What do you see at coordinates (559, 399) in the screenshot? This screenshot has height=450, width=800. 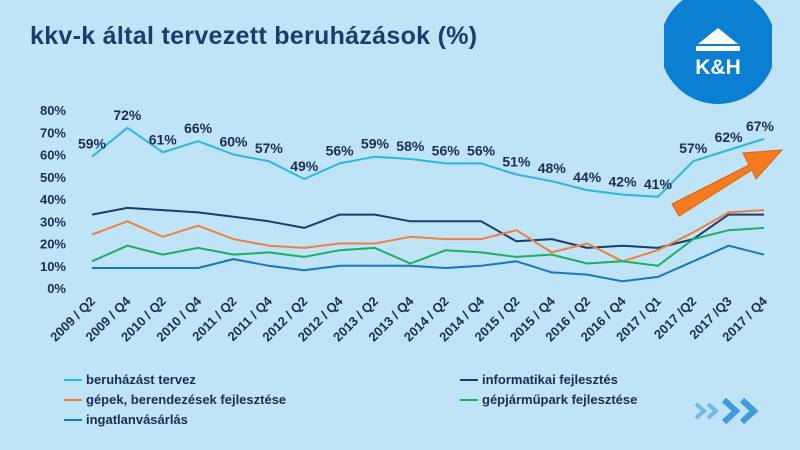 I see `legend-label: gépjárműpark fejlesztése` at bounding box center [559, 399].